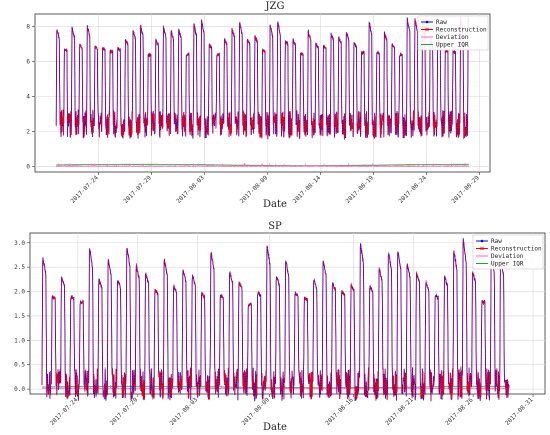 This screenshot has width=550, height=435. What do you see at coordinates (28, 97) in the screenshot?
I see `y-tick-label: 4` at bounding box center [28, 97].